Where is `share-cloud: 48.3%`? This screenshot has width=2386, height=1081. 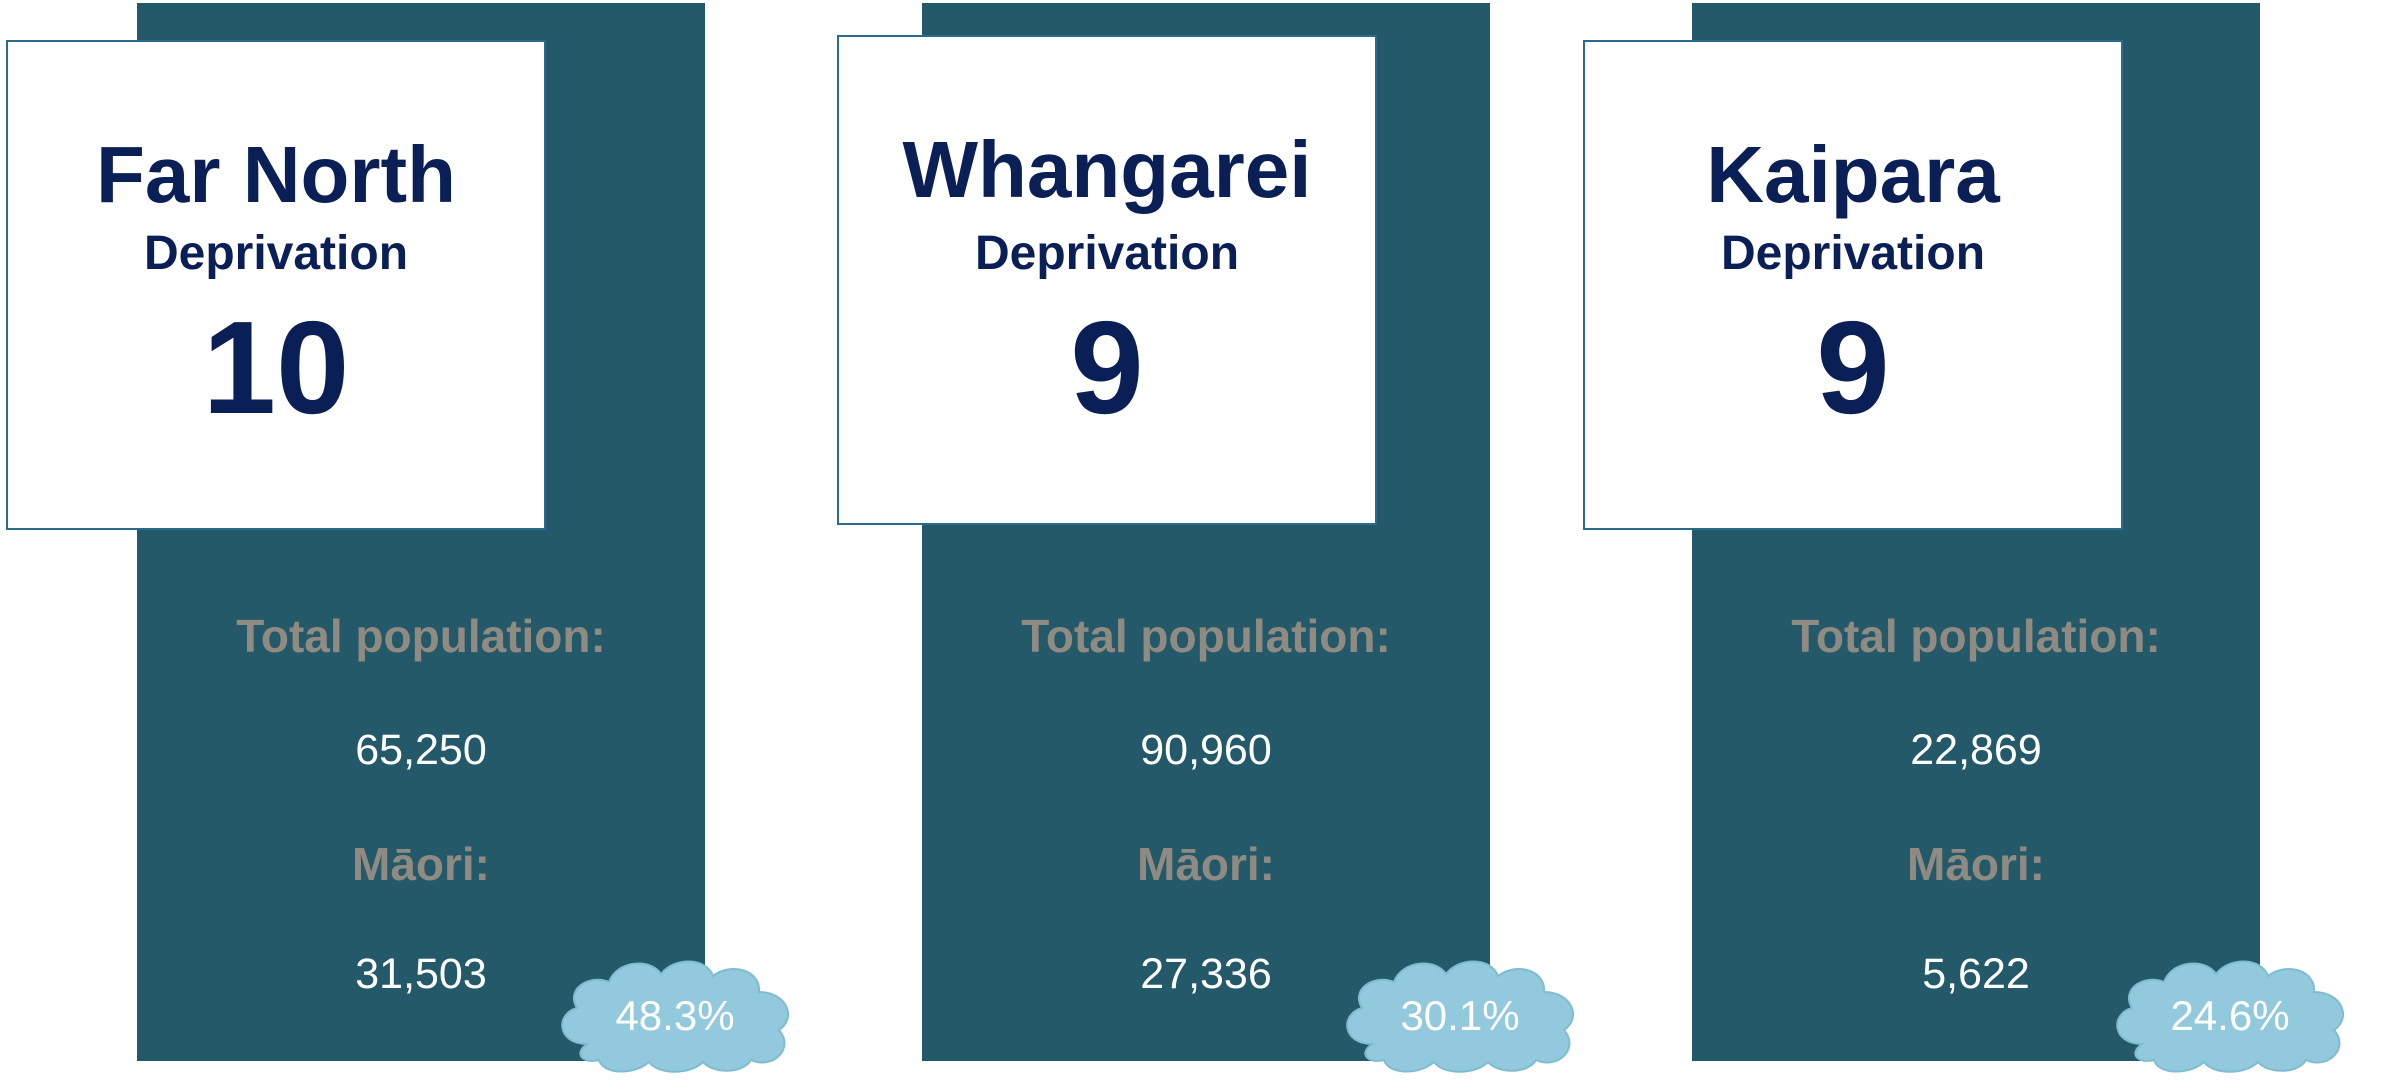
share-cloud: 48.3% is located at coordinates (675, 1016).